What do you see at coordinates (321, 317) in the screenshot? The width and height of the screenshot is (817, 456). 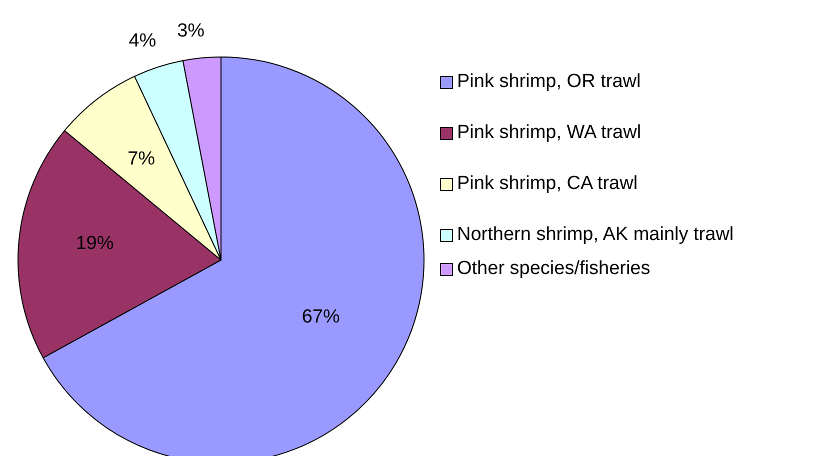 I see `data-label: 67%` at bounding box center [321, 317].